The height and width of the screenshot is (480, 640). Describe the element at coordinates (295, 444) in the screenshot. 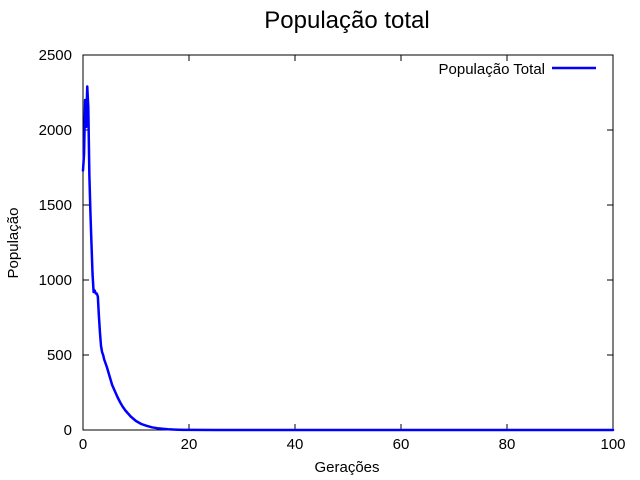

I see `x-tick-label: 40` at that location.